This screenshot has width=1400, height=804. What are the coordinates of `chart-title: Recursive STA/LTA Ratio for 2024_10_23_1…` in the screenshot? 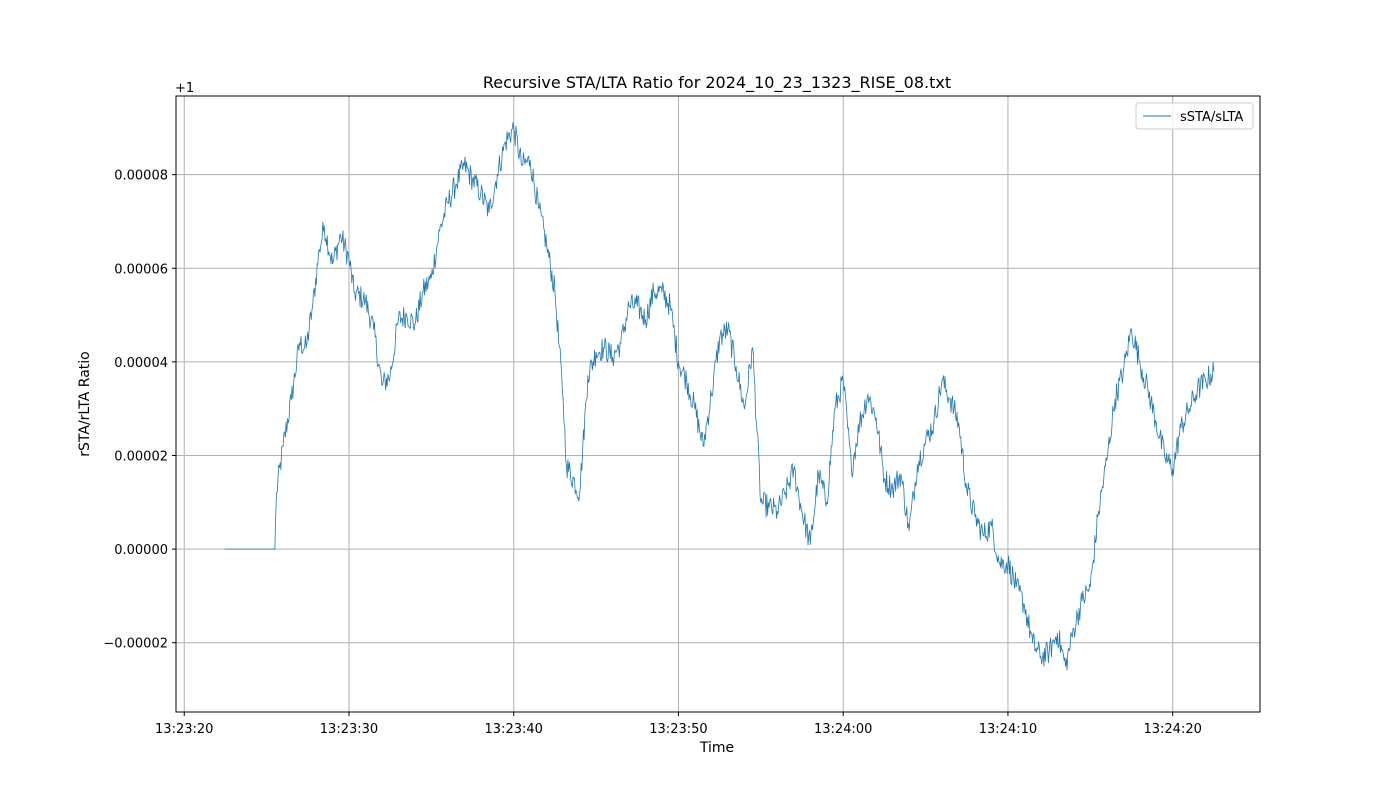 It's located at (717, 83).